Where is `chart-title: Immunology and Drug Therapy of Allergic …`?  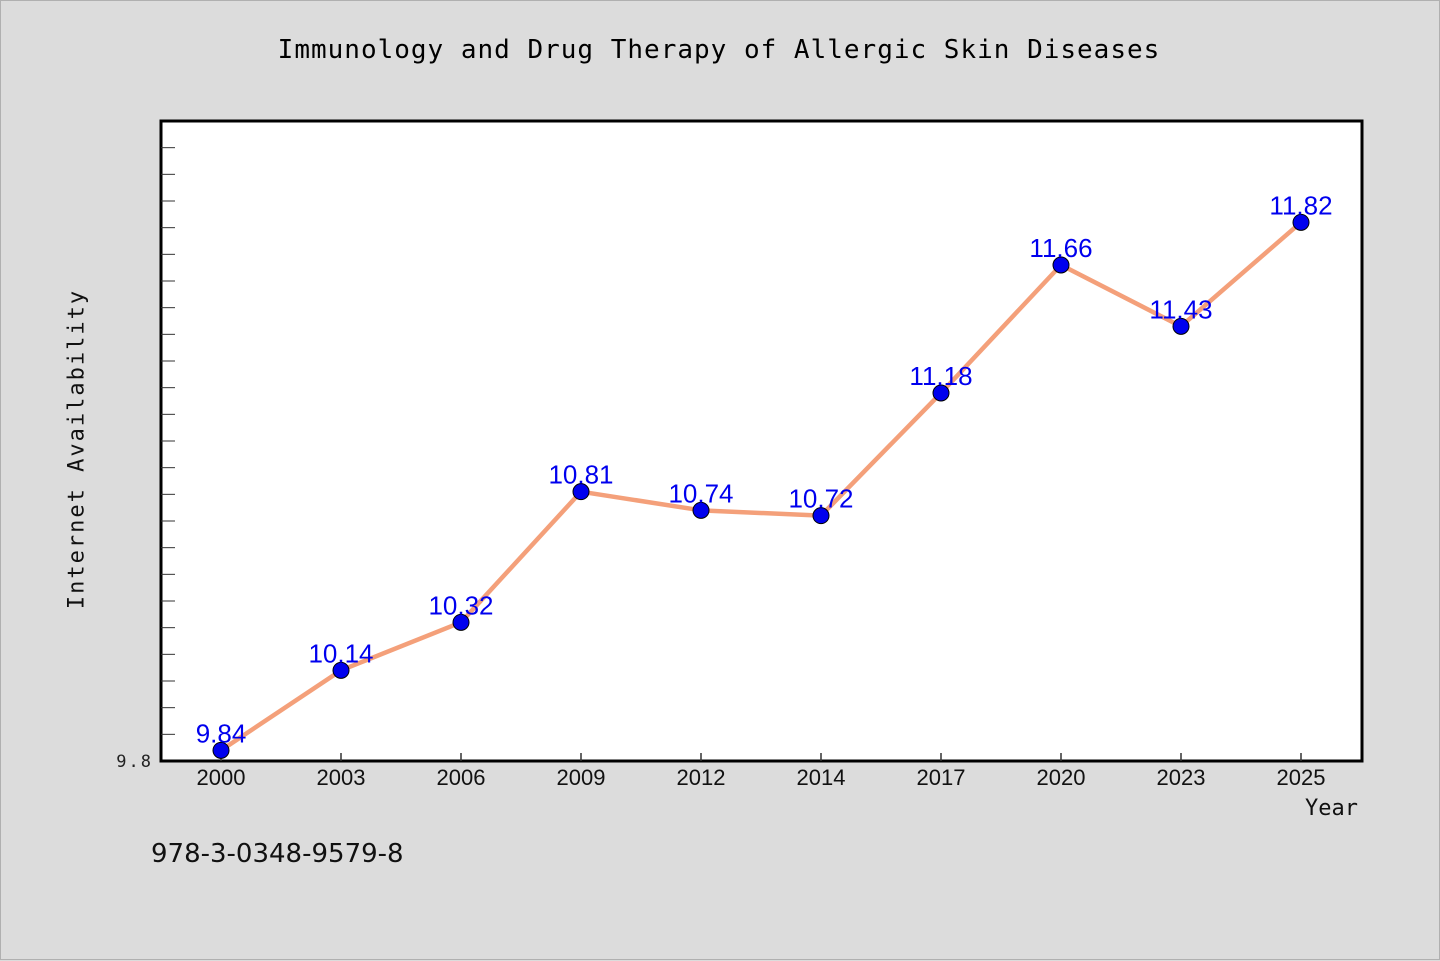 chart-title: Immunology and Drug Therapy of Allergic … is located at coordinates (719, 50).